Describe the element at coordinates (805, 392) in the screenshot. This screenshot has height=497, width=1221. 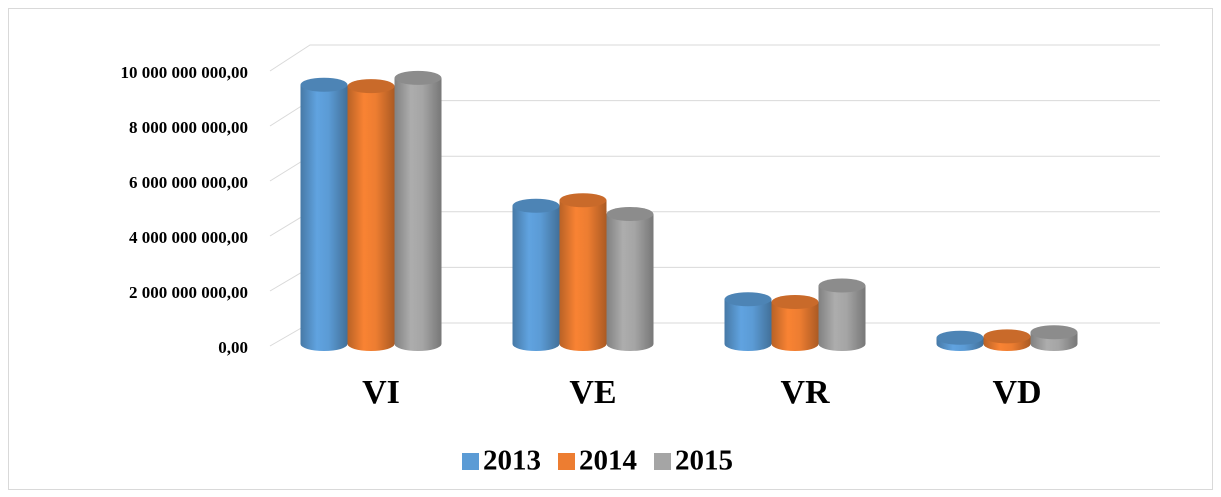
I see `x-tick-label: VR` at that location.